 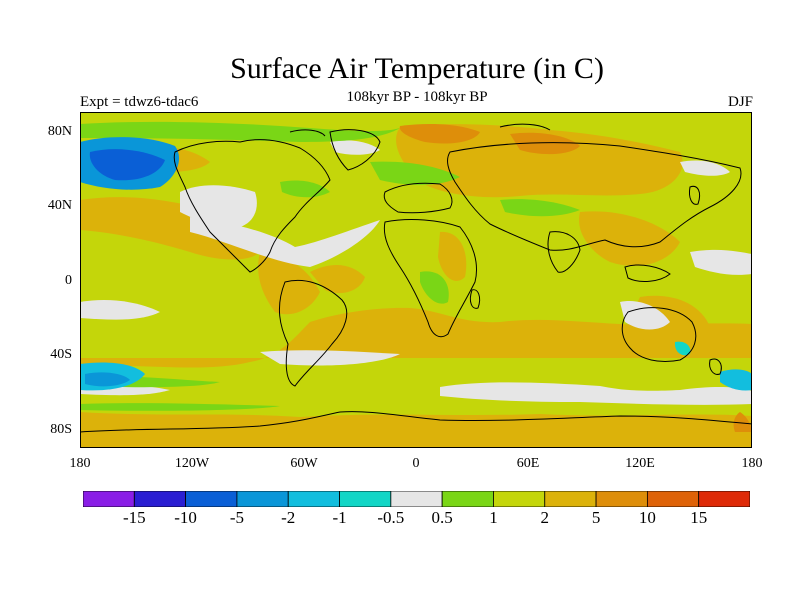 I want to click on colorbar, so click(x=416, y=499).